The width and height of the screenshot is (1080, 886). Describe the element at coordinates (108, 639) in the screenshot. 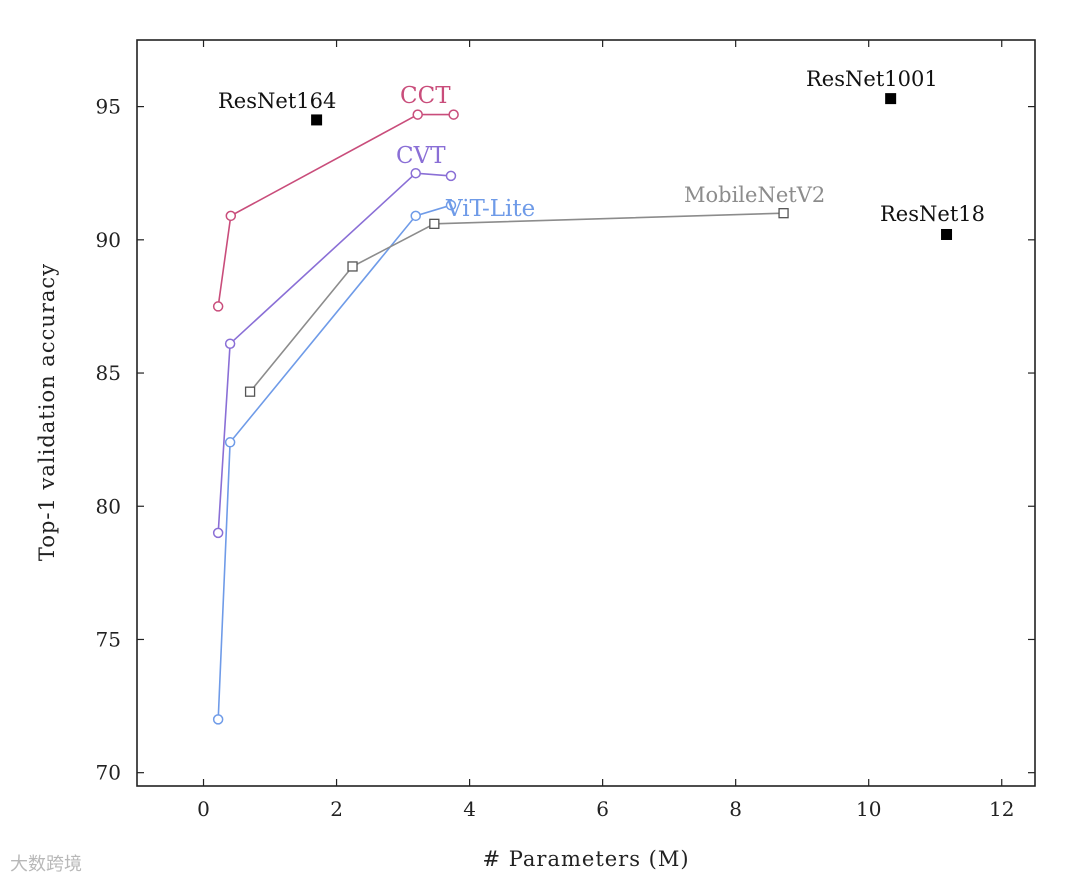

I see `y-tick-label: 75` at that location.